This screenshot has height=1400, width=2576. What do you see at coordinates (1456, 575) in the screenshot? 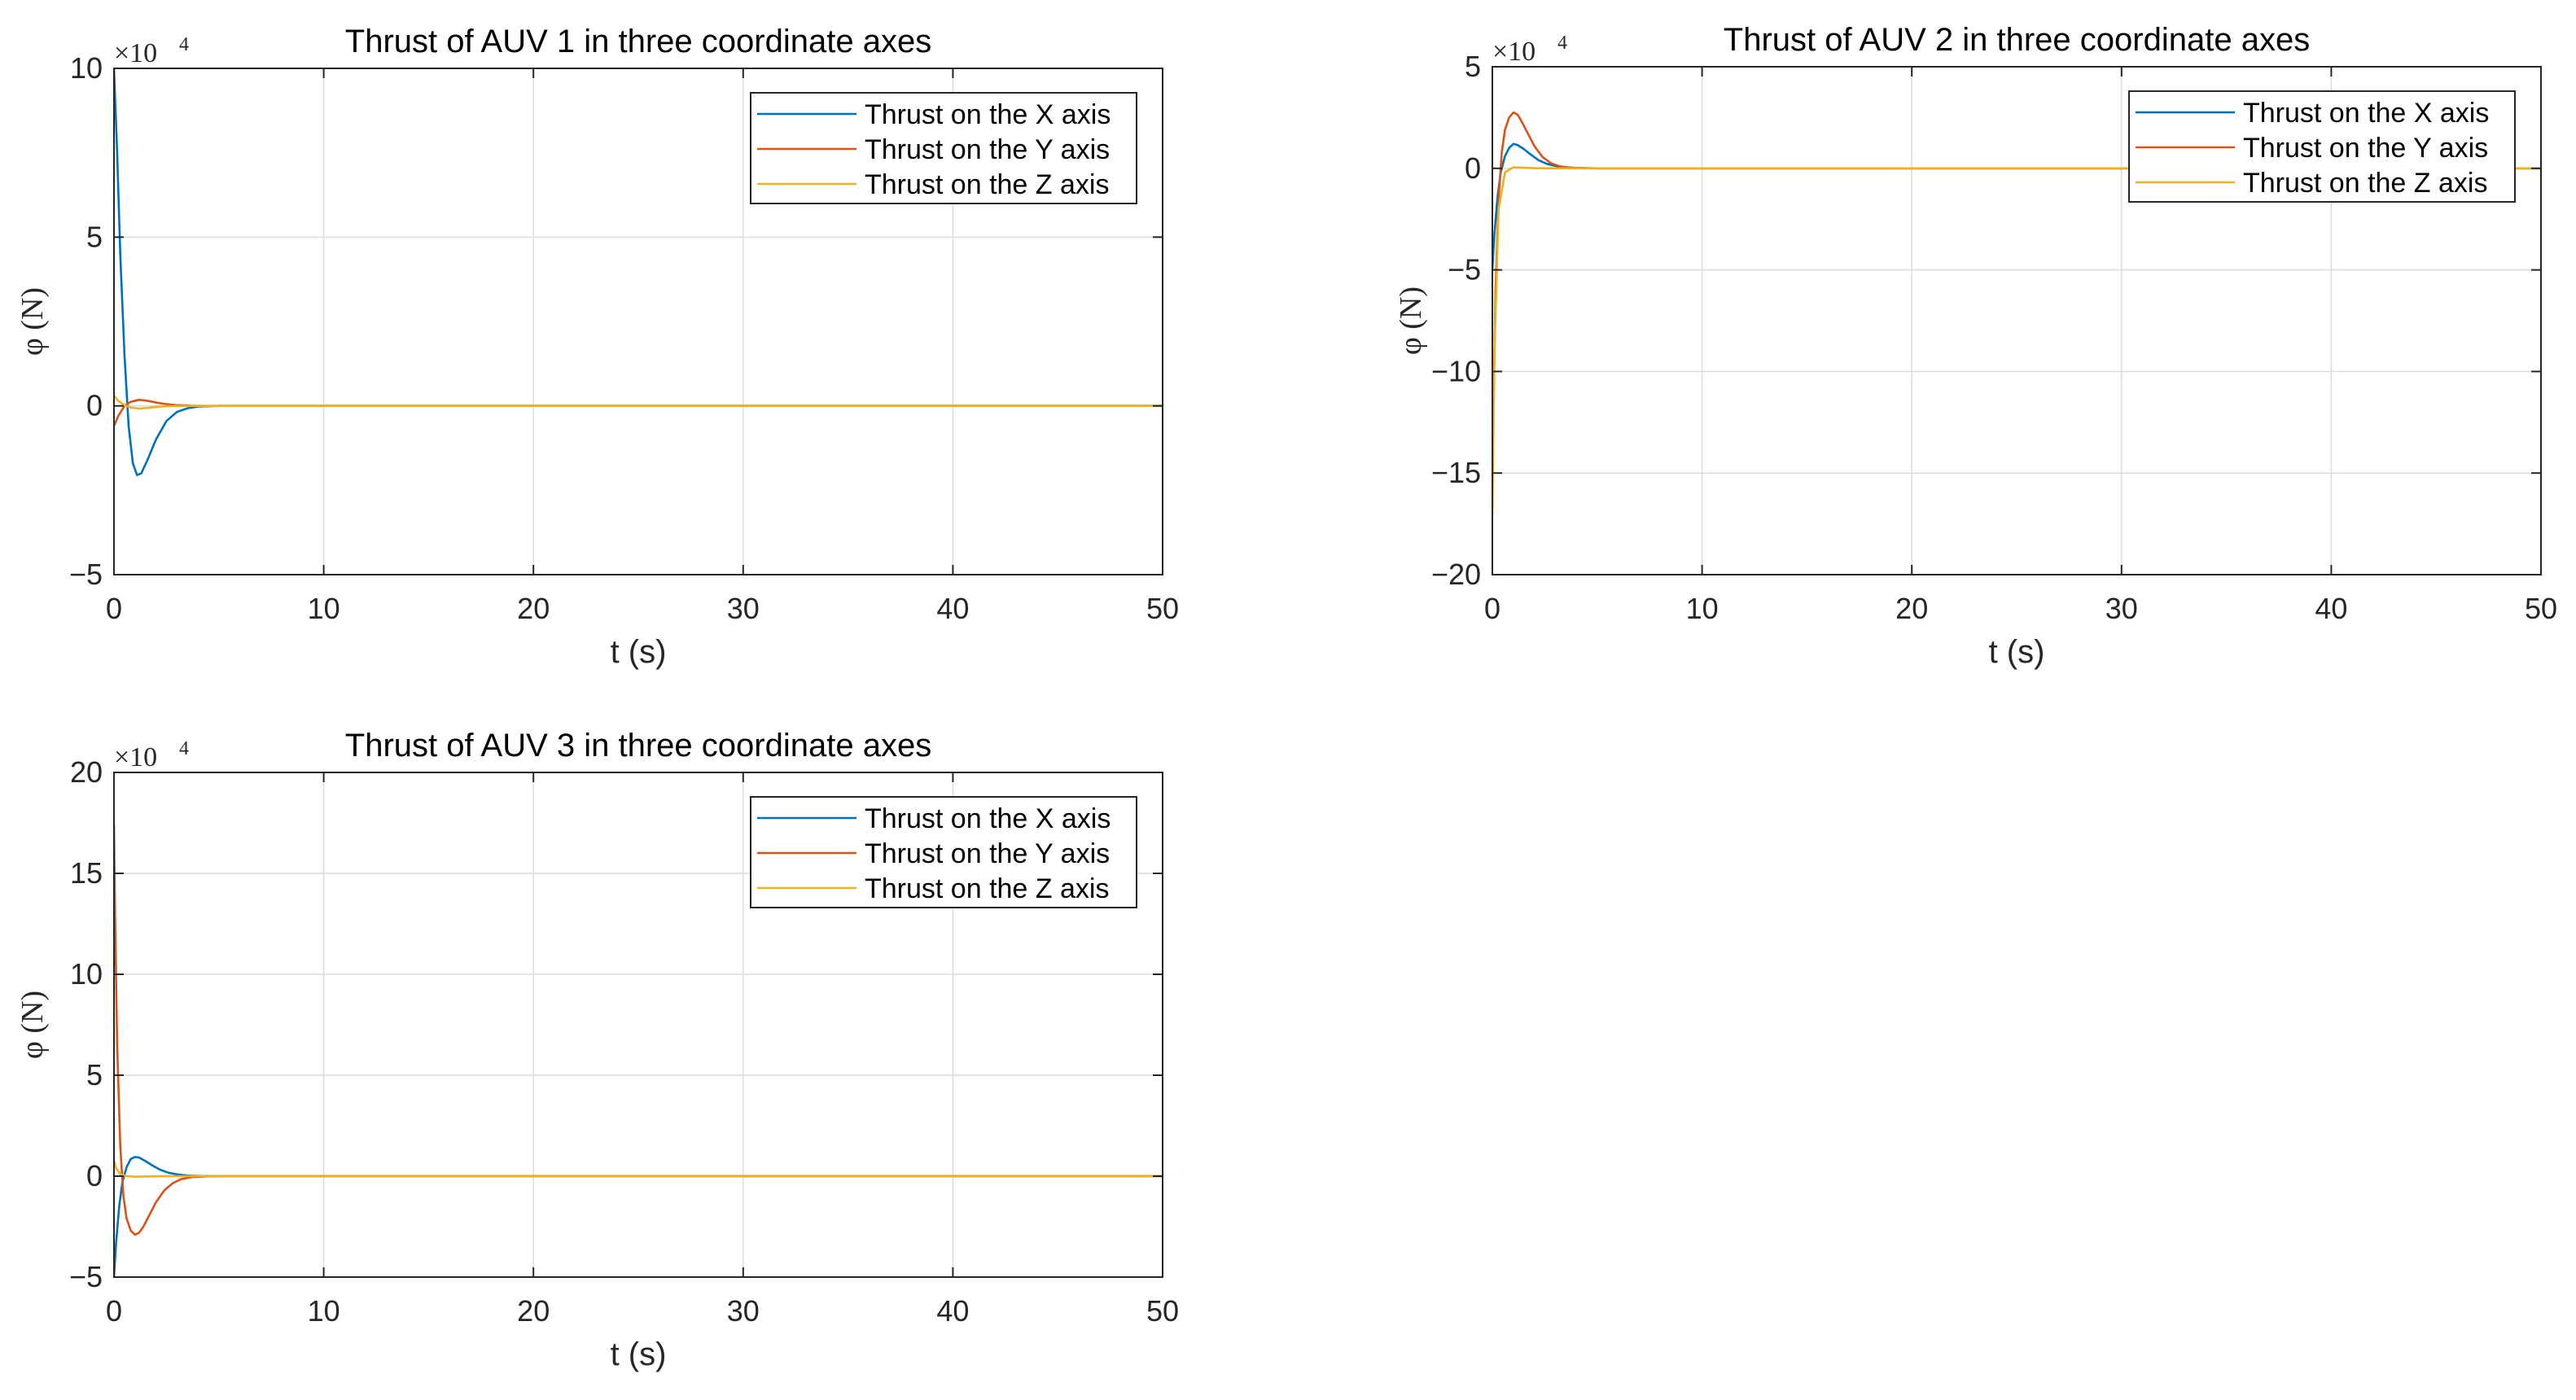
I see `y-tick-label: −20` at bounding box center [1456, 575].